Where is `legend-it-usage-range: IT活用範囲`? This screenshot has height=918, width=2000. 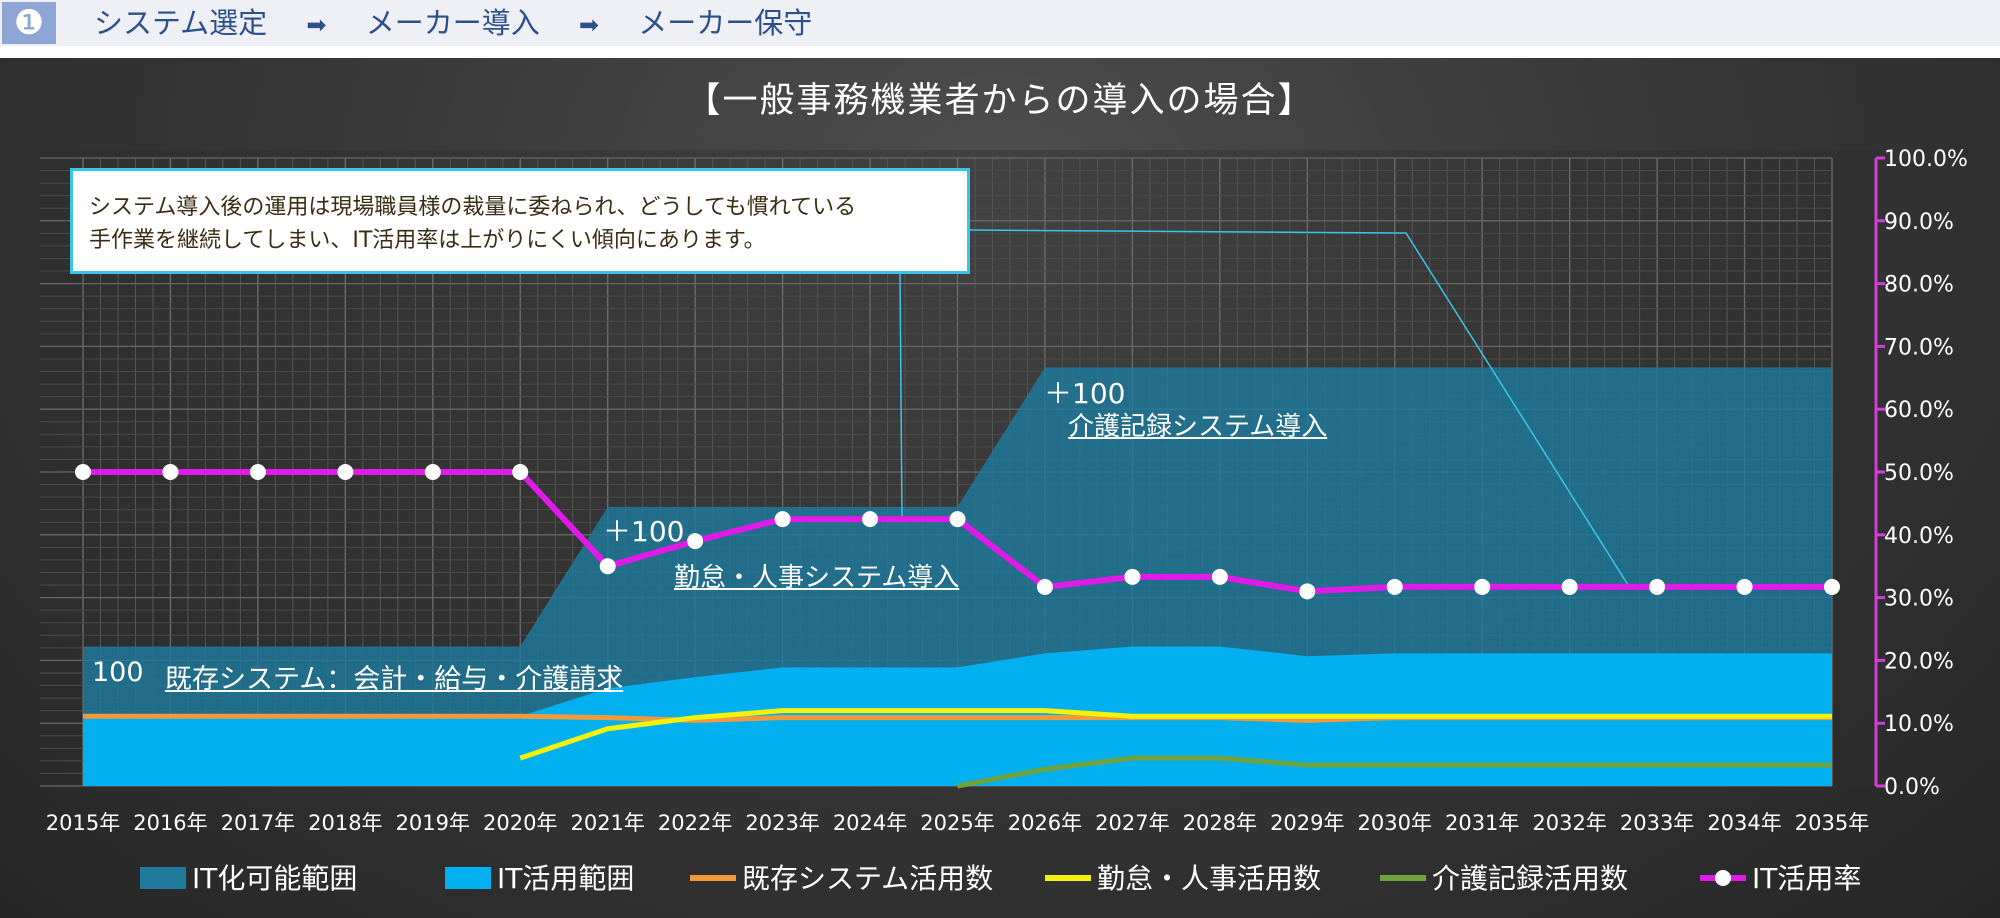 legend-it-usage-range: IT活用範囲 is located at coordinates (539, 878).